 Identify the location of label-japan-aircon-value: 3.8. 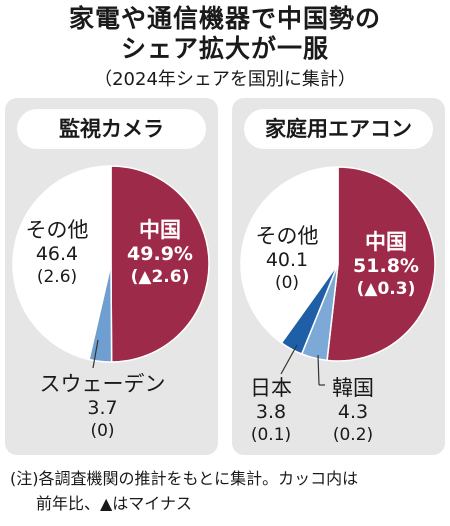
(271, 412).